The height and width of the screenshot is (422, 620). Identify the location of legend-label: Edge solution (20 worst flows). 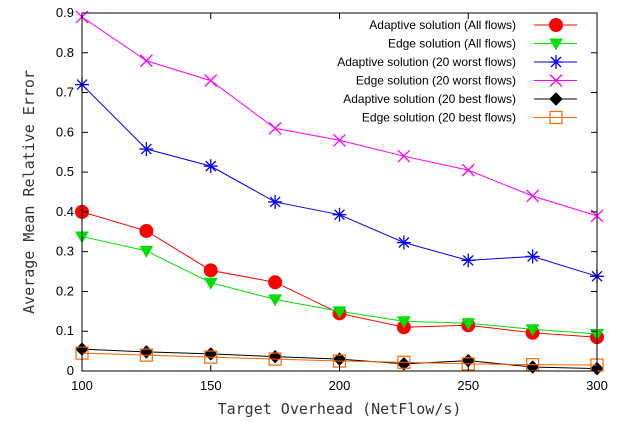
(436, 81).